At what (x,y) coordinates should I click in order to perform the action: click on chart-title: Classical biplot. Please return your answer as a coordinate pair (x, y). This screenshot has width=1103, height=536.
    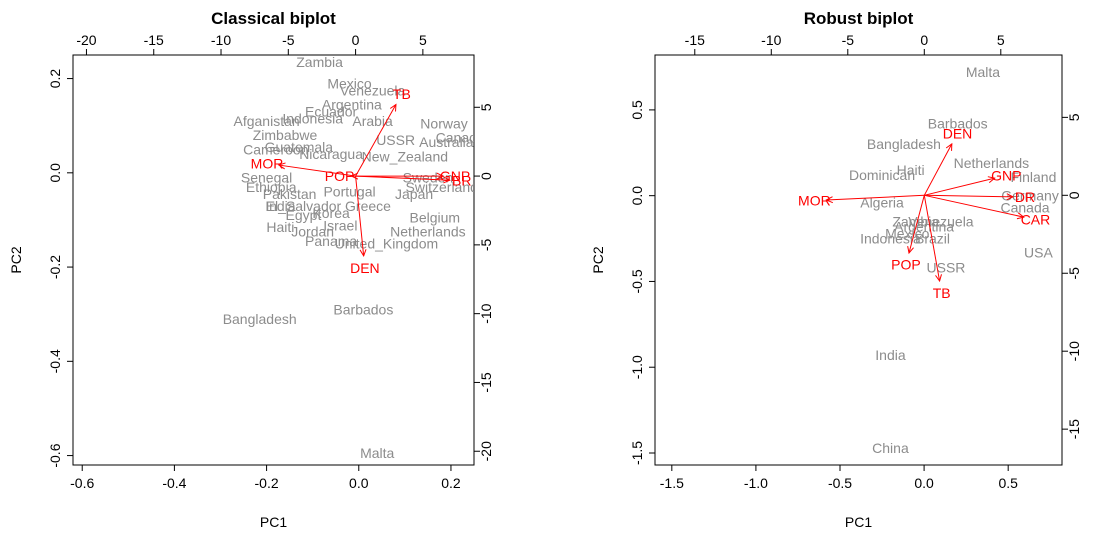
    Looking at the image, I should click on (273, 18).